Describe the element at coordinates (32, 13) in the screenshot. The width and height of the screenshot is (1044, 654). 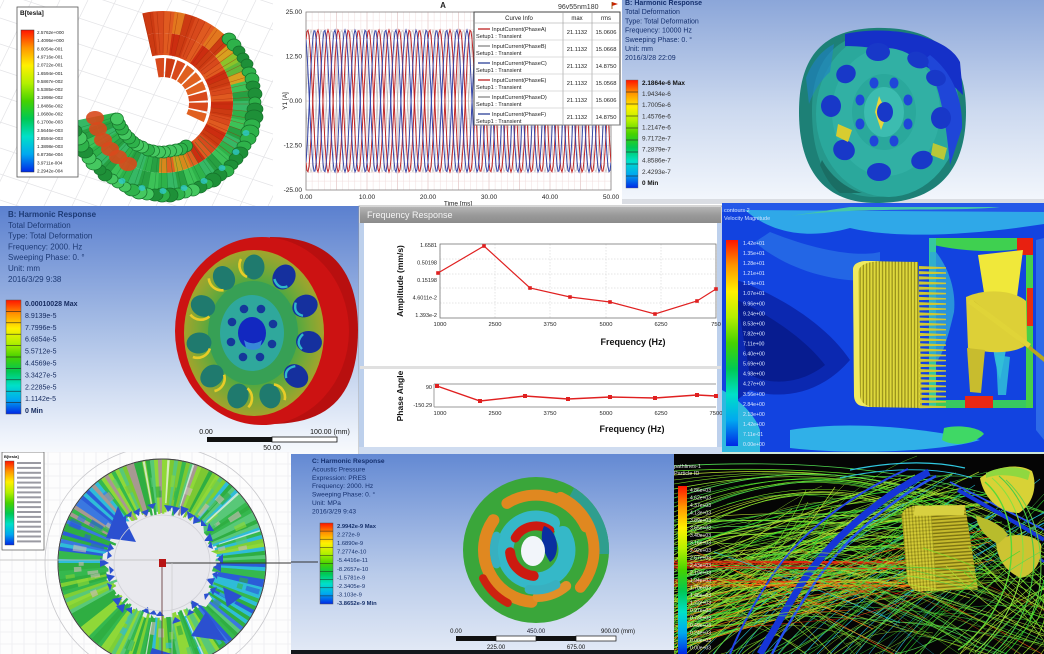
I see `svg-text: B[tesla]` at that location.